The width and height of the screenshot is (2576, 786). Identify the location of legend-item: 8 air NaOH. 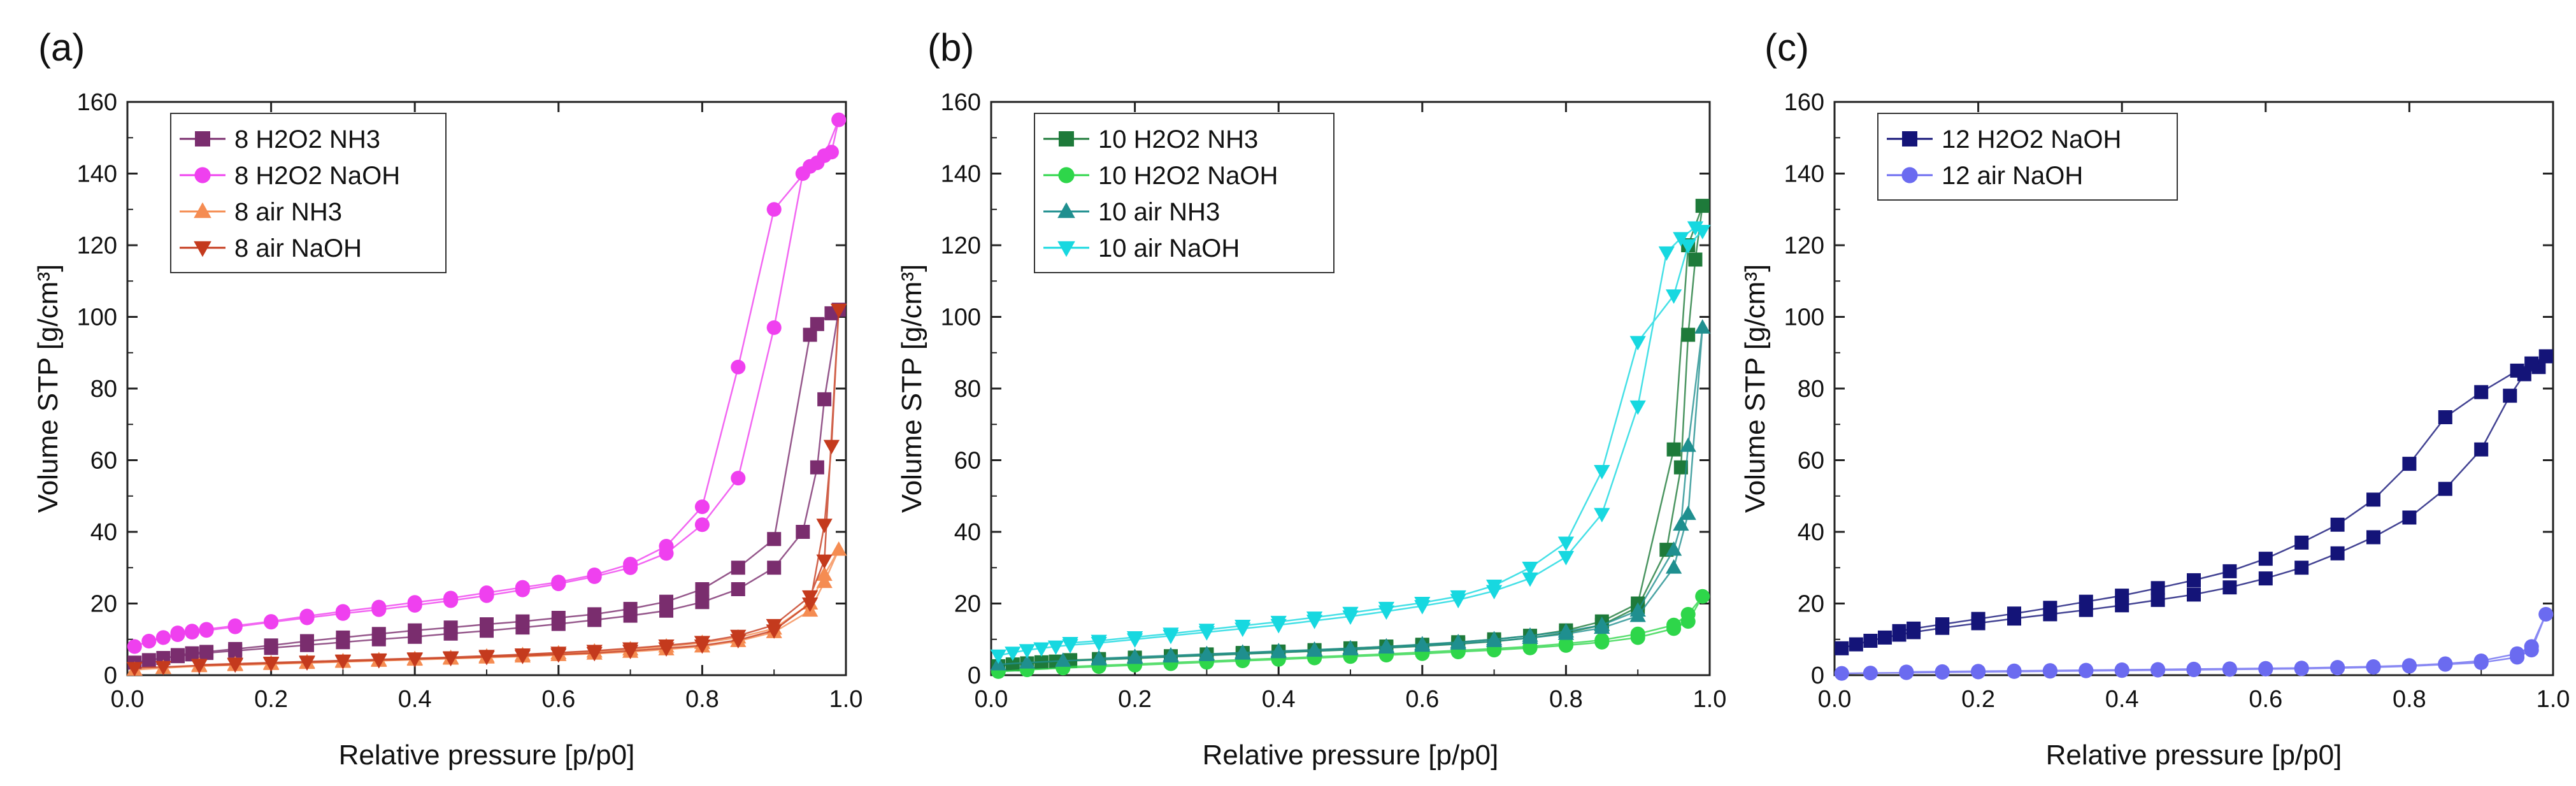
(271, 248).